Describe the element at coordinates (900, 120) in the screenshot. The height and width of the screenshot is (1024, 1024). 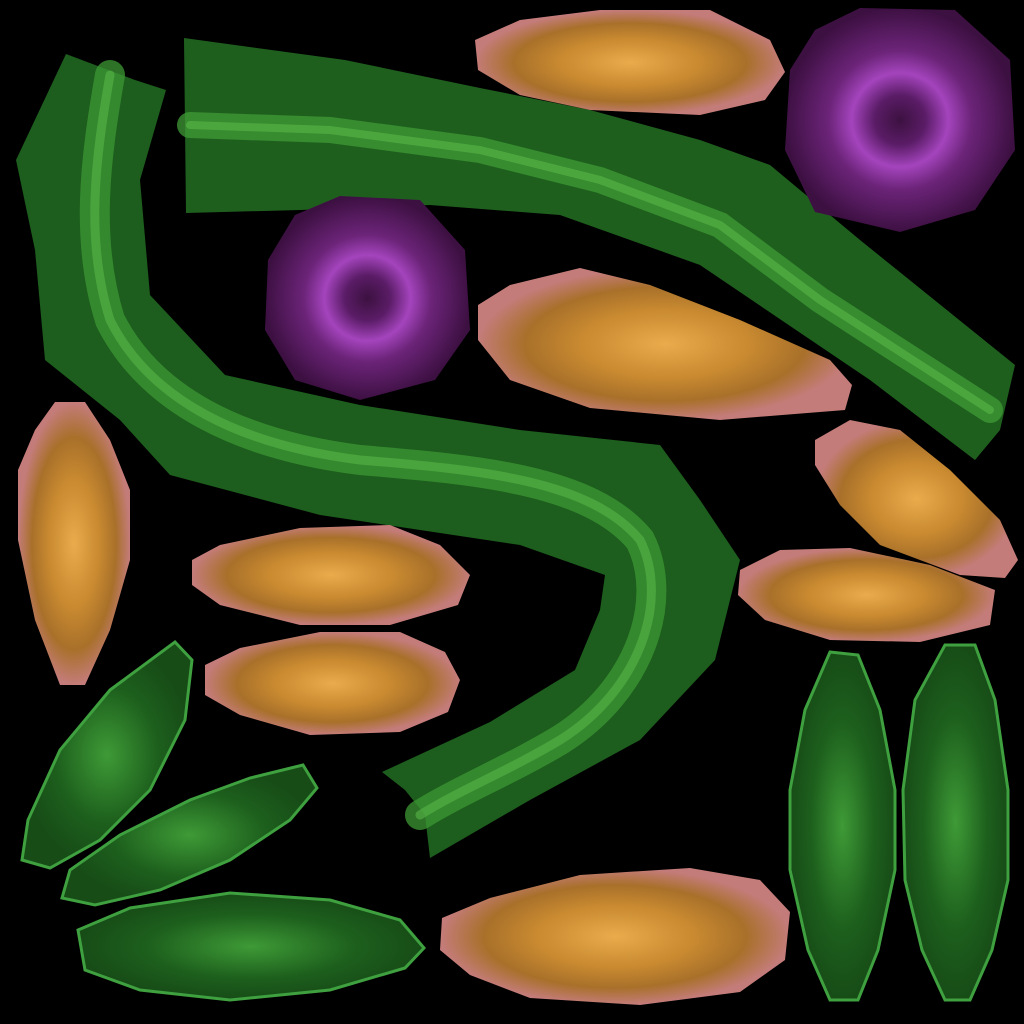
I see `berry-top-right` at that location.